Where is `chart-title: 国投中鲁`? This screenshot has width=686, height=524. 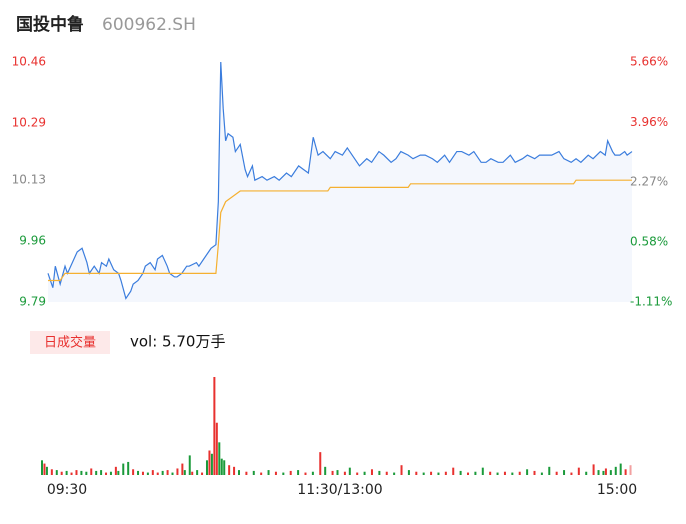 chart-title: 国投中鲁 is located at coordinates (50, 24).